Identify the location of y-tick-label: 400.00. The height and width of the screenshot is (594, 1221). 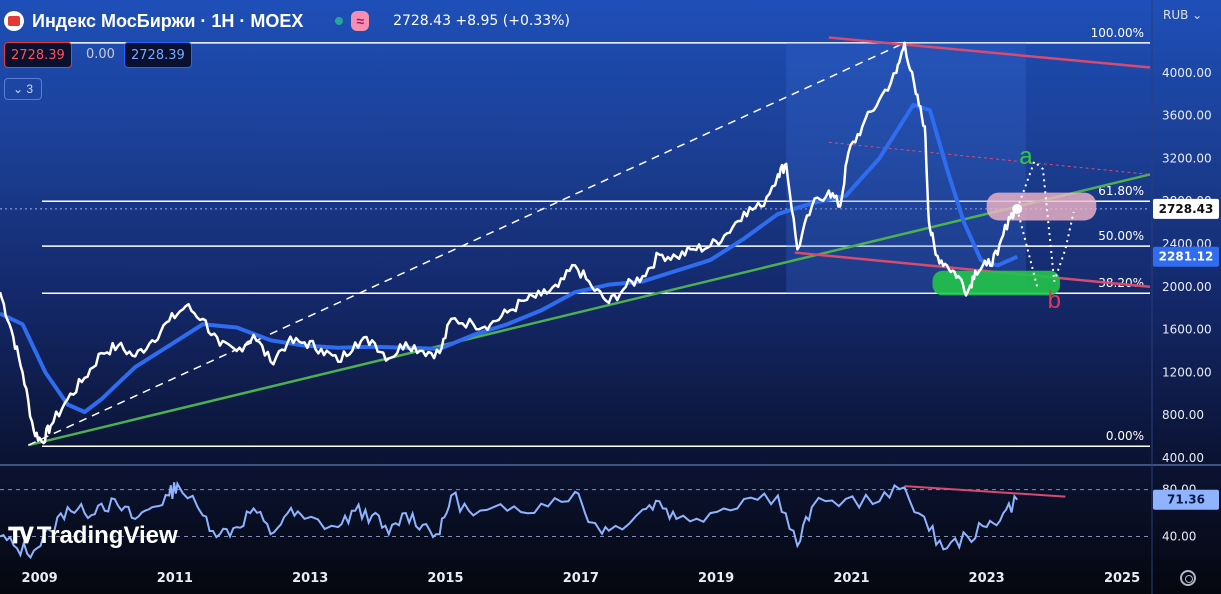
(1183, 458).